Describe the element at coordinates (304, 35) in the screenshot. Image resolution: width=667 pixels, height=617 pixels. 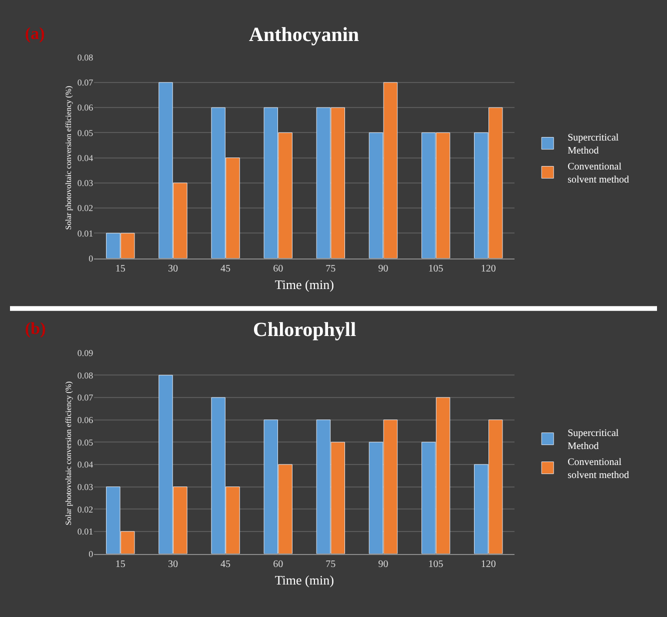
I see `chart-title: Anthocyanin` at that location.